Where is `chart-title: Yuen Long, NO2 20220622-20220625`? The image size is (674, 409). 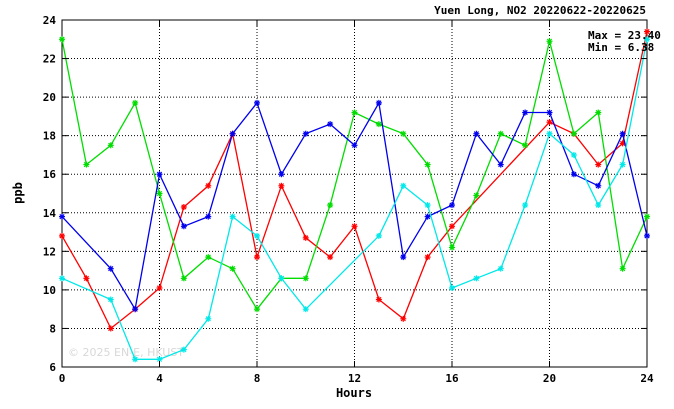
chart-title: Yuen Long, NO2 20220622-20220625 is located at coordinates (540, 10).